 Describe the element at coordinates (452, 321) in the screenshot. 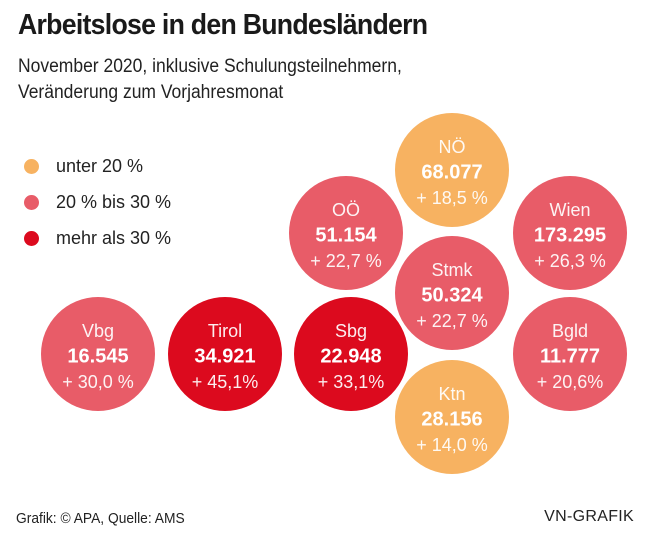

I see `bubble-change-stmk: + 22,7 %` at that location.